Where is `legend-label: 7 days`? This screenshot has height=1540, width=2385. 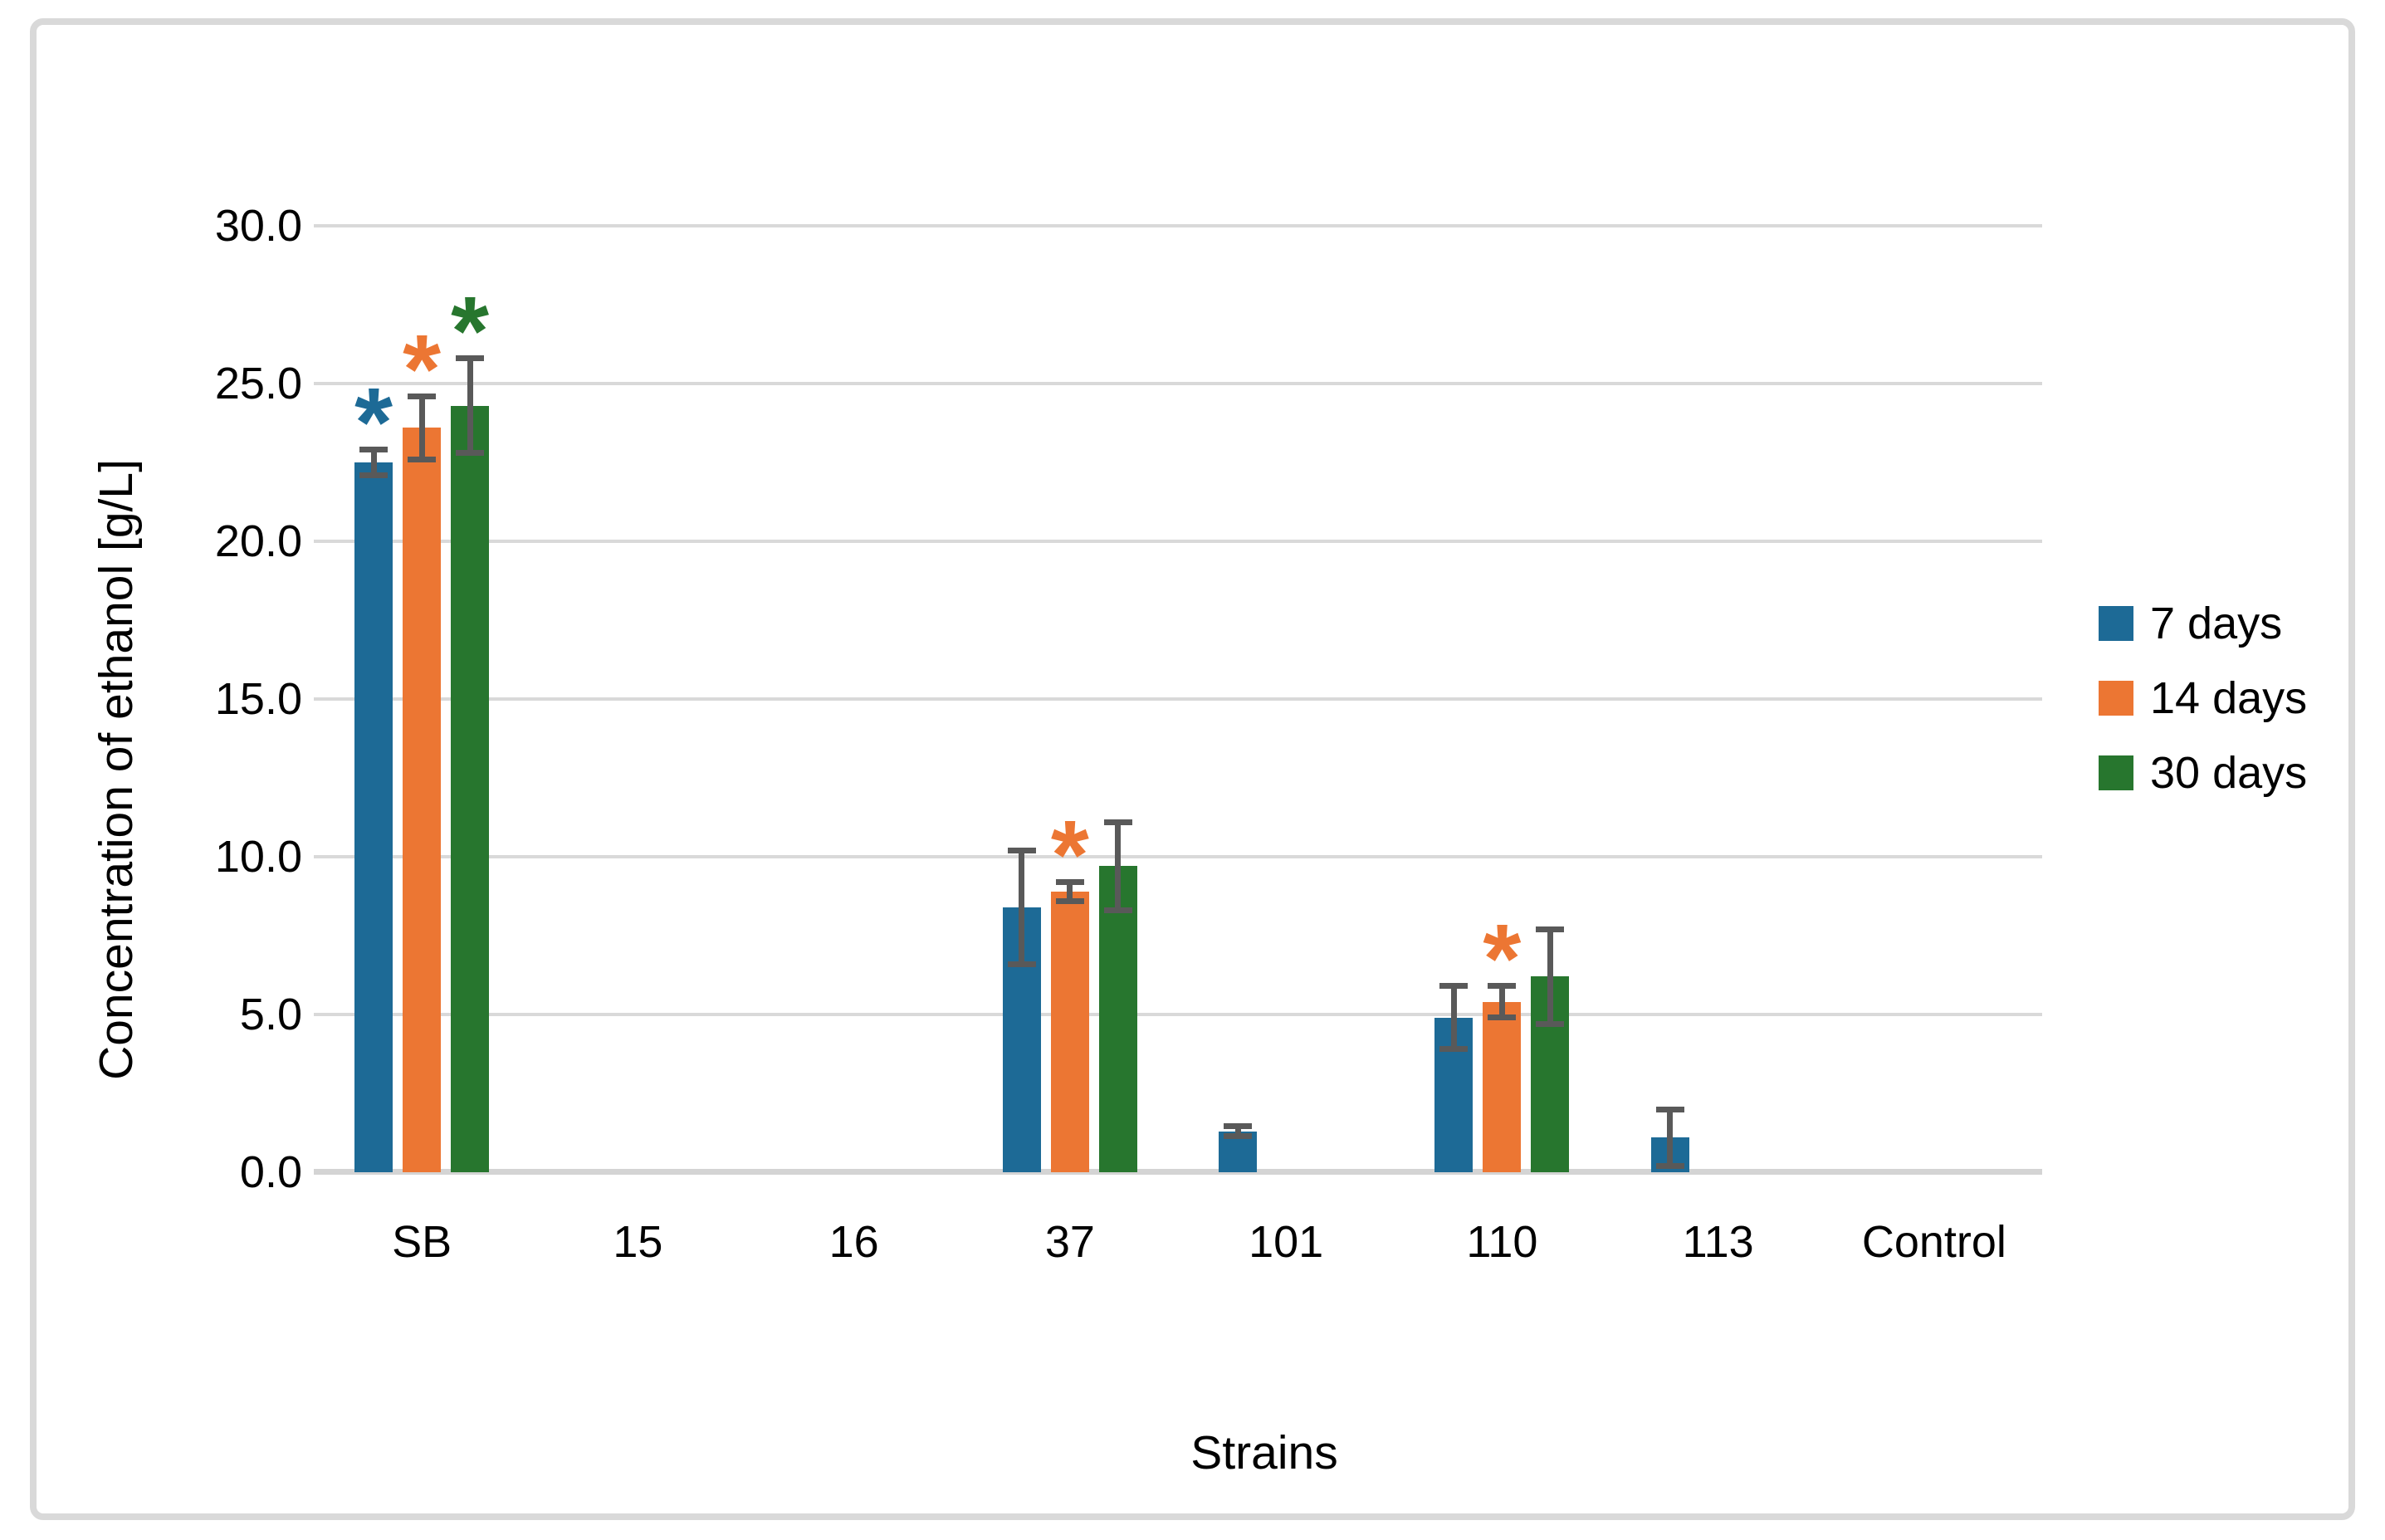 legend-label: 7 days is located at coordinates (2216, 623).